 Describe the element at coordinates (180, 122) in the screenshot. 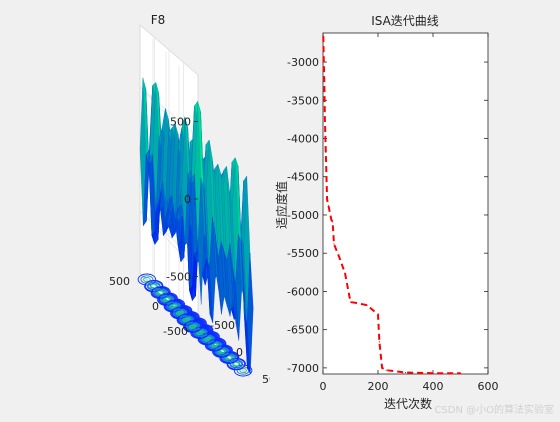

I see `z-tick-label: 500` at that location.